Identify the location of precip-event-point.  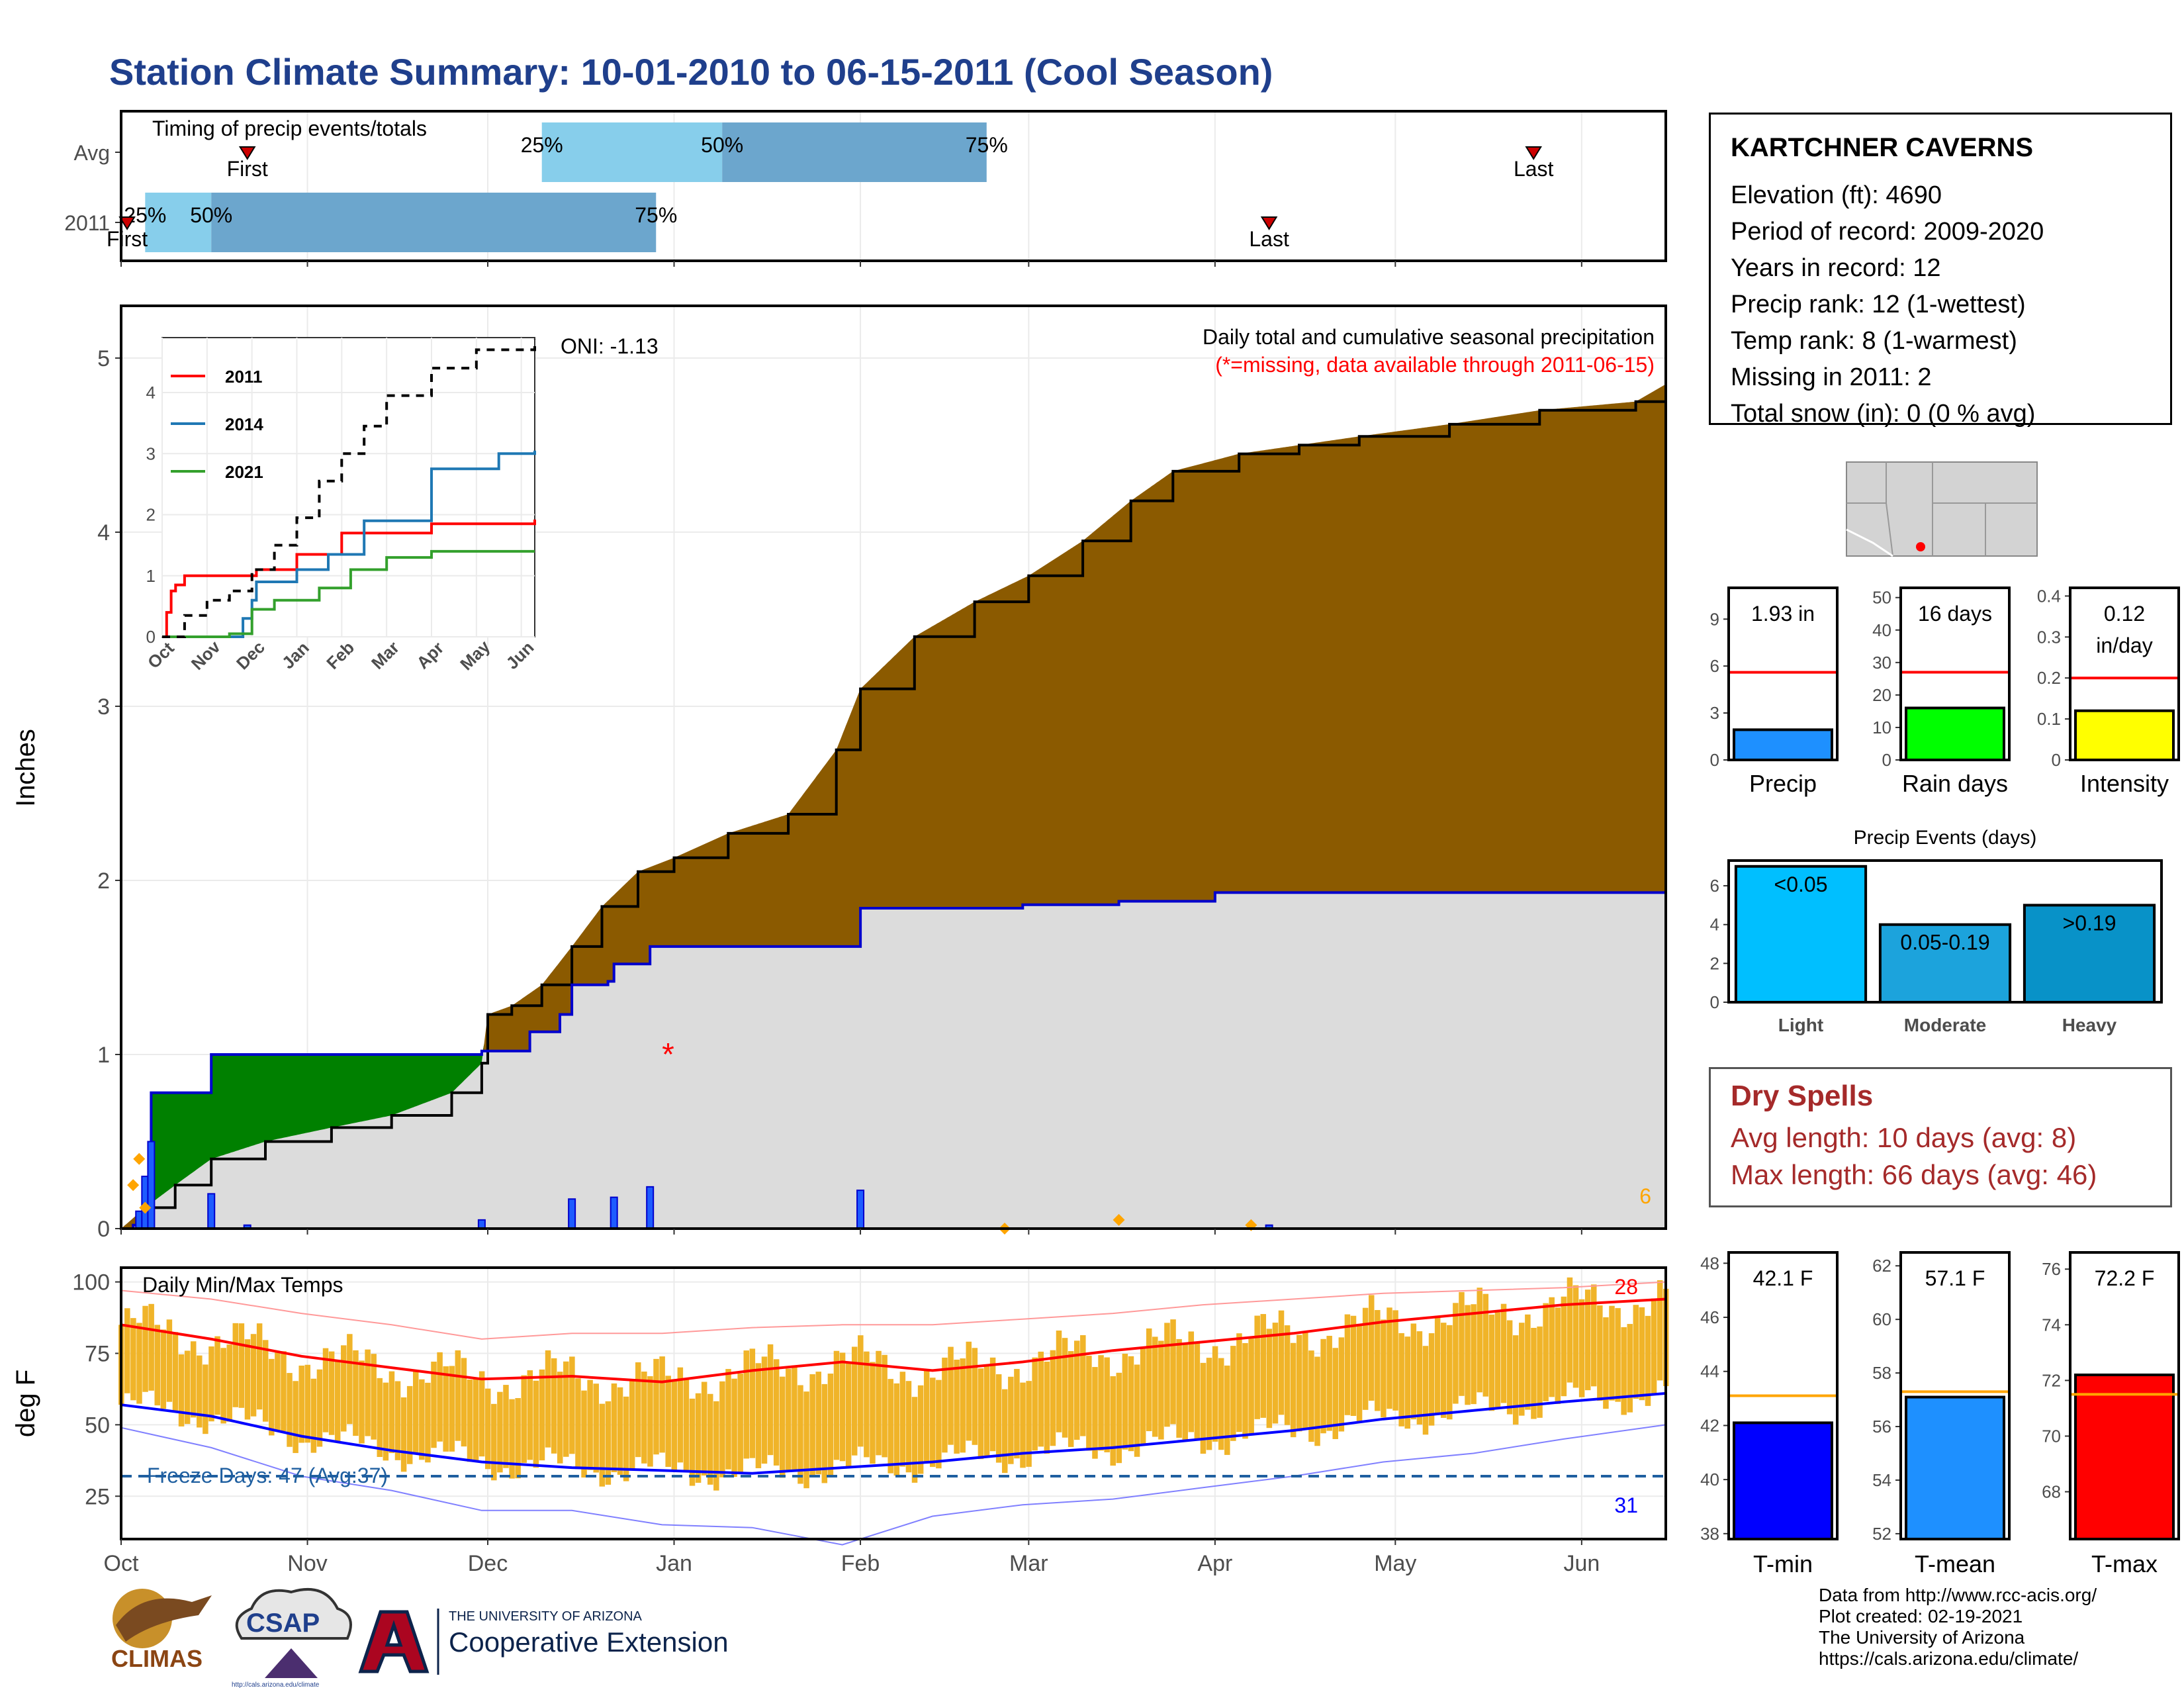
(133, 1185).